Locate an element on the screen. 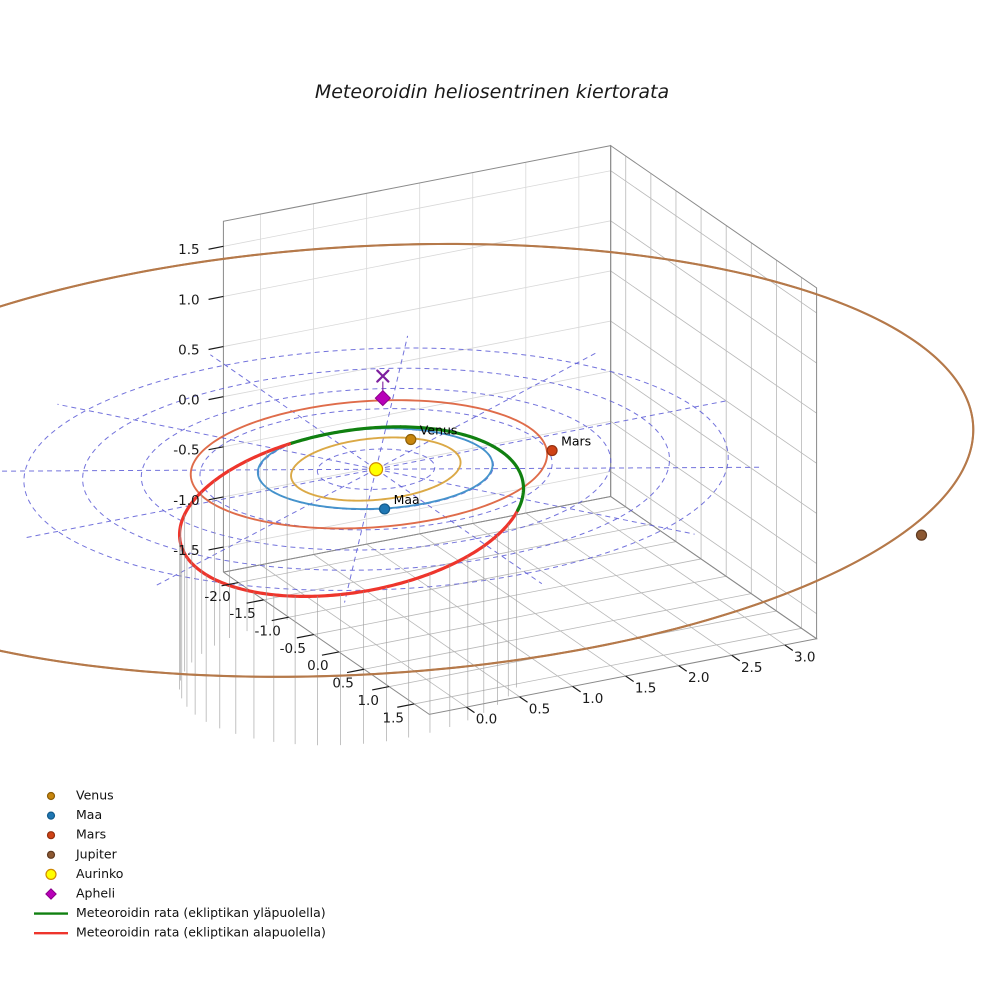 The width and height of the screenshot is (984, 984). z-tick-label: 0.5 is located at coordinates (188, 351).